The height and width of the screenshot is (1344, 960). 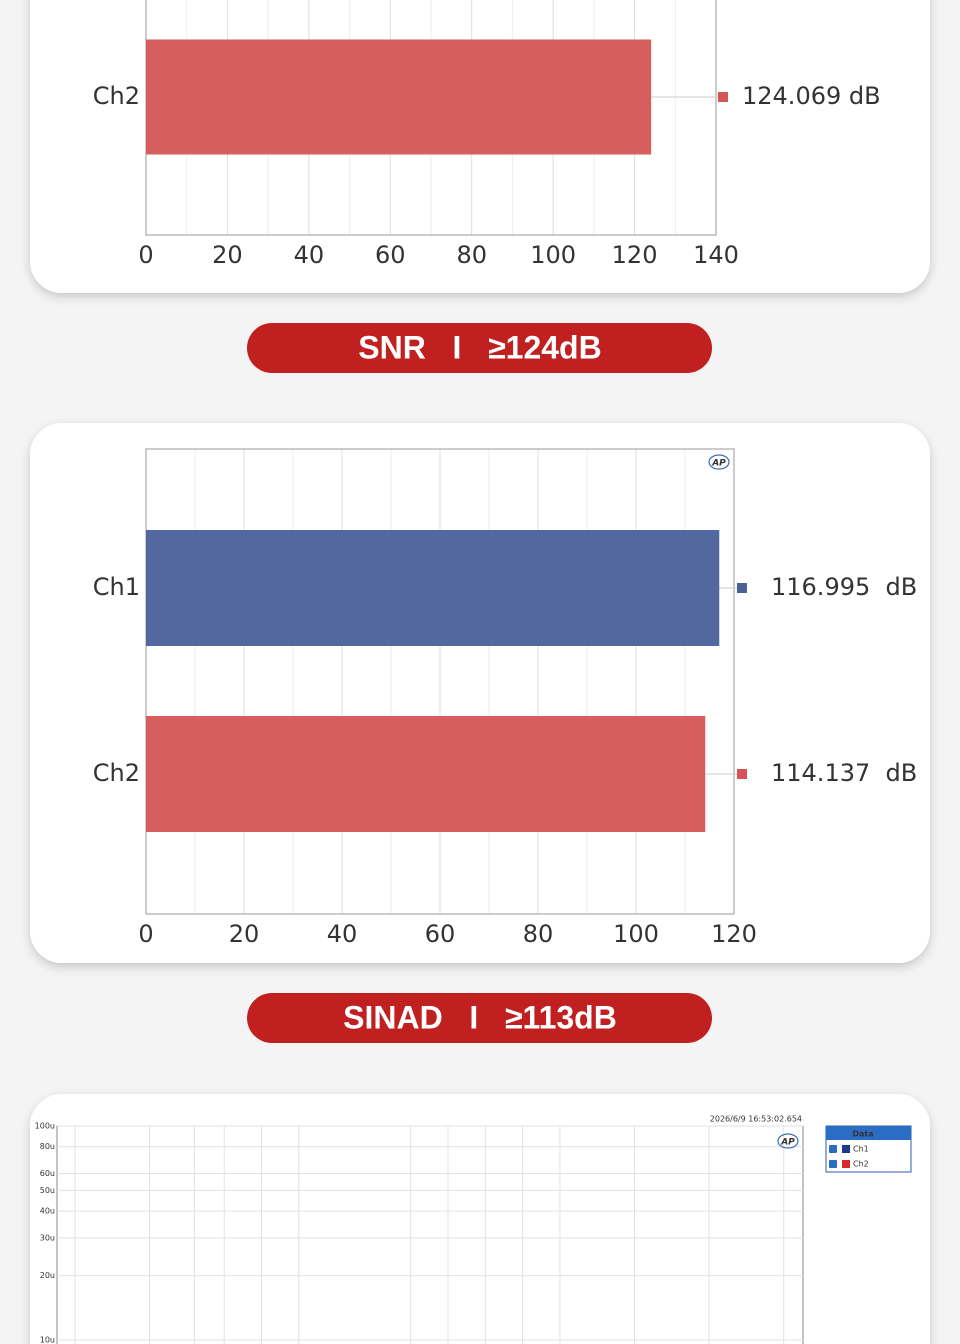 I want to click on badge-text: SINAD I ≥113dB, so click(x=480, y=1017).